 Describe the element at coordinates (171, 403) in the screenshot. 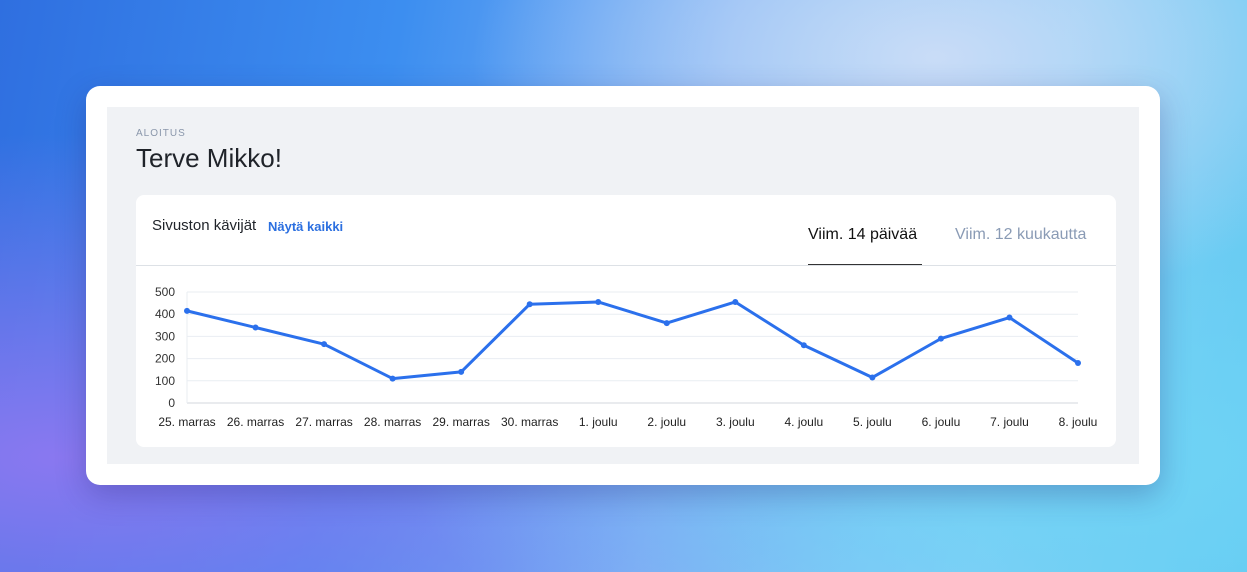

I see `y-tick-label: 0` at that location.